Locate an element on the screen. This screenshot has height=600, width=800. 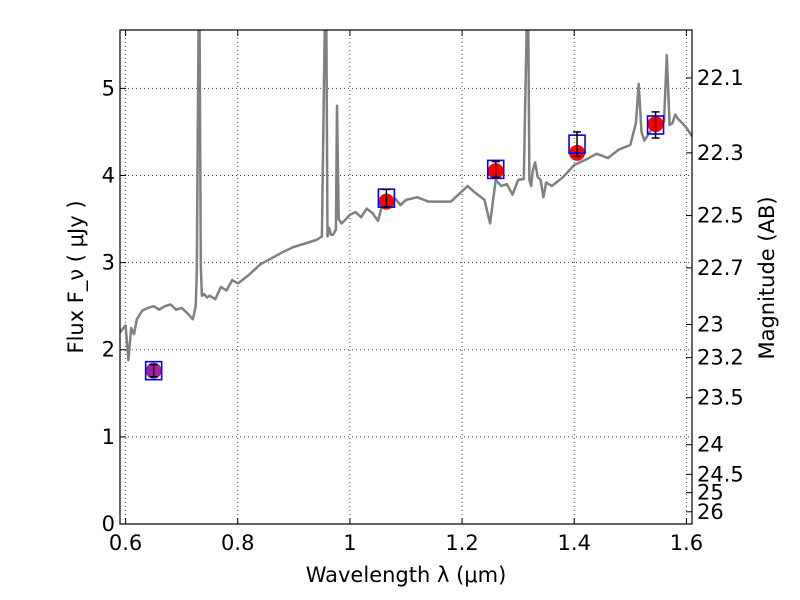
magnitude-tick-label: 22.1 is located at coordinates (720, 78).